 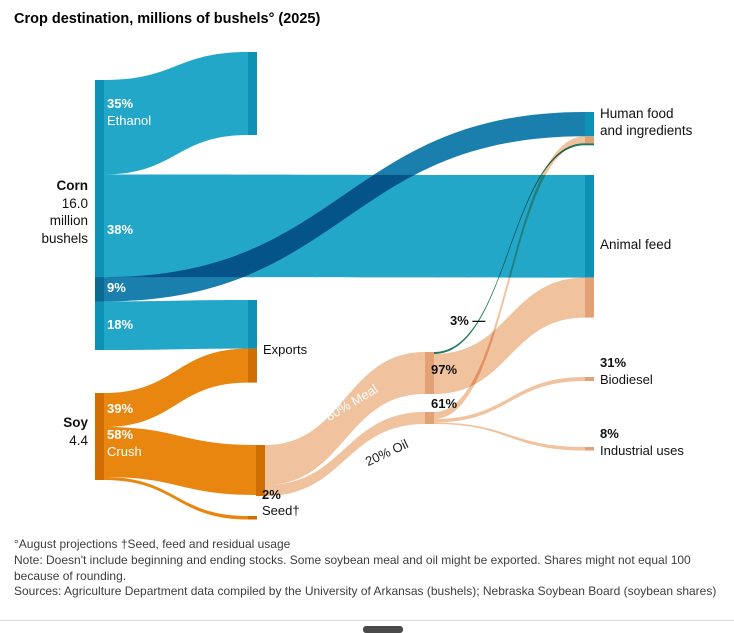 What do you see at coordinates (367, 620) in the screenshot?
I see `bottom-divider` at bounding box center [367, 620].